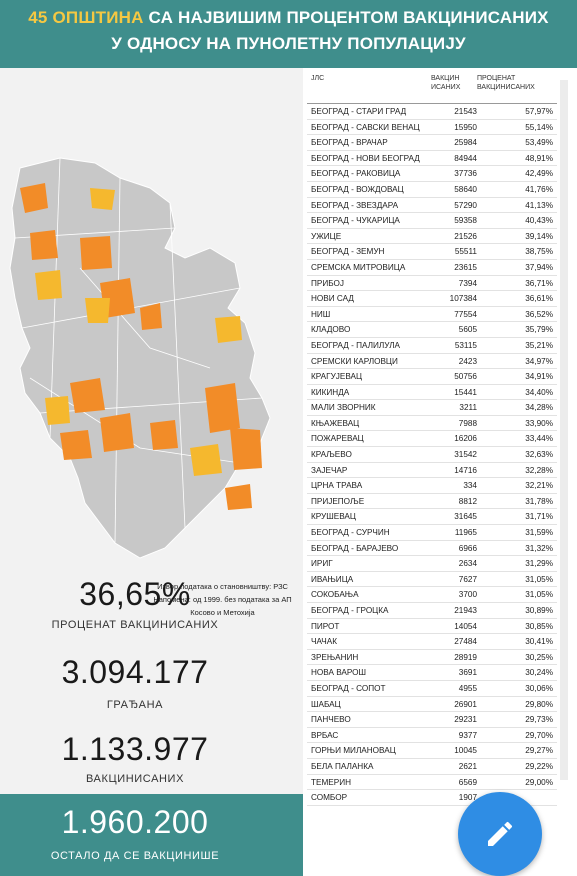  Describe the element at coordinates (432, 237) in the screenshot. I see `table-row: УЖИЦЕ 21526 39,14%` at that location.